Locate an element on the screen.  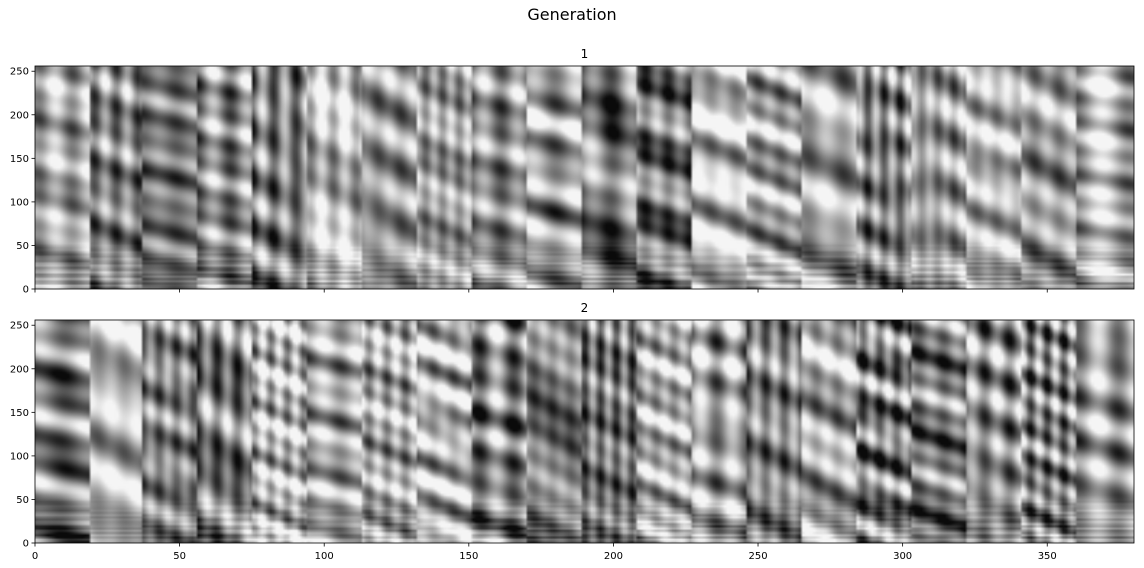
subplot-title: 1 is located at coordinates (585, 54).